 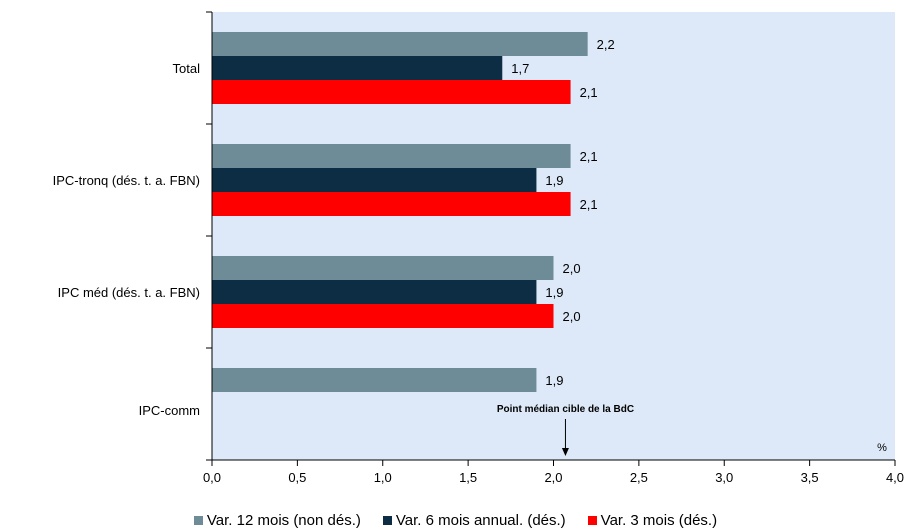 What do you see at coordinates (553, 477) in the screenshot?
I see `x-tick-label: 2,0` at bounding box center [553, 477].